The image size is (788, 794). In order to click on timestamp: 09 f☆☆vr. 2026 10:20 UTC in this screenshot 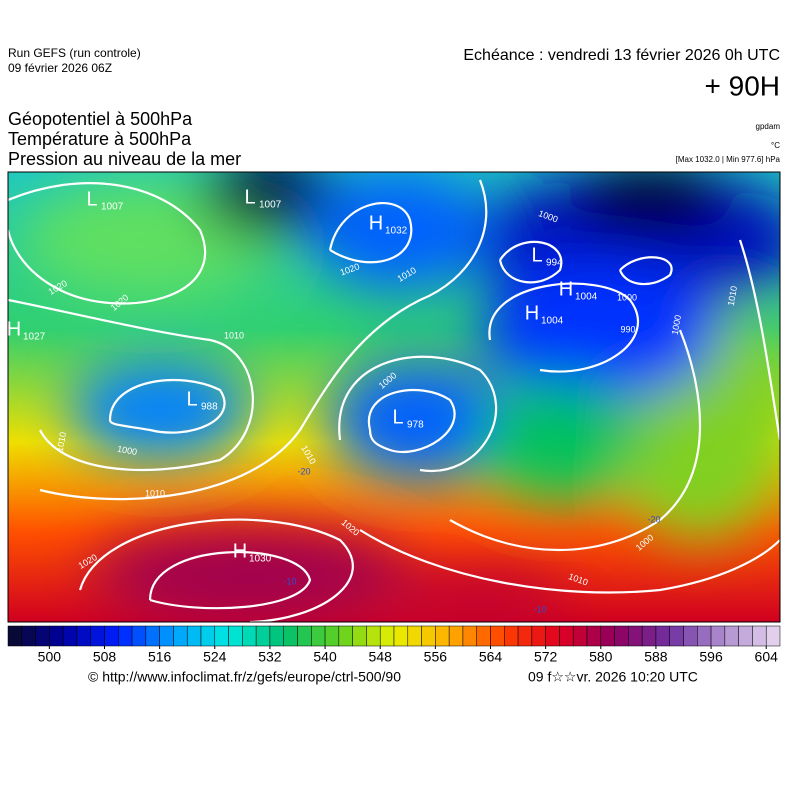, I will do `click(613, 677)`.